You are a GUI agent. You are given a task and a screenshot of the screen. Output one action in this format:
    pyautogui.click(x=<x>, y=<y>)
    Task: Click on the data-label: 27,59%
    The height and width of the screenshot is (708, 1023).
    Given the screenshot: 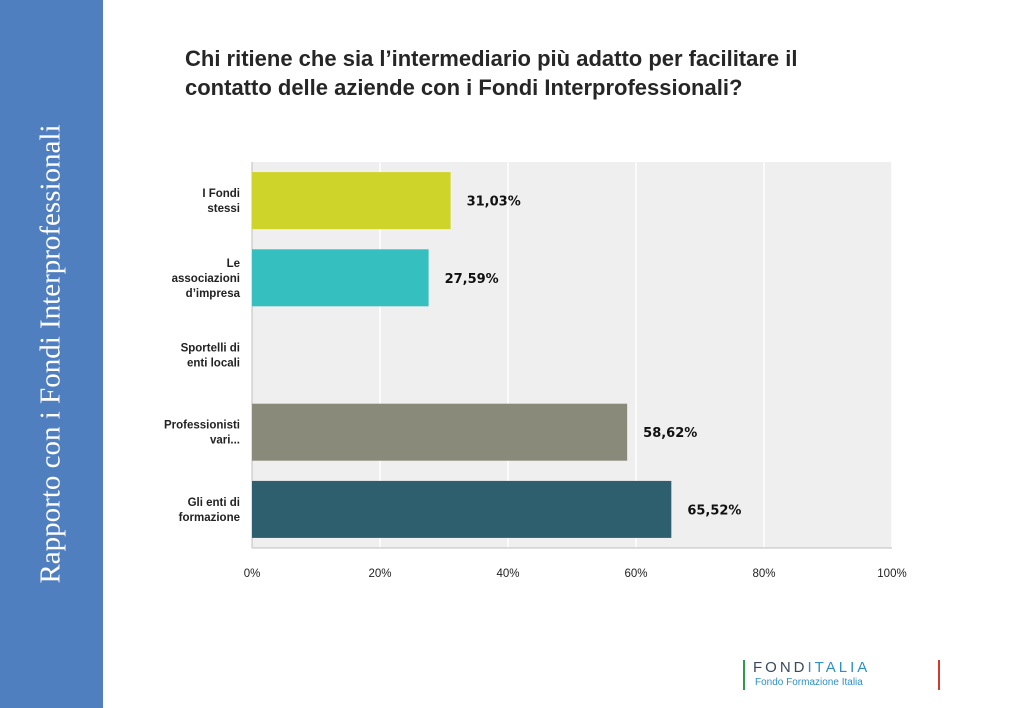 What is the action you would take?
    pyautogui.click(x=472, y=279)
    